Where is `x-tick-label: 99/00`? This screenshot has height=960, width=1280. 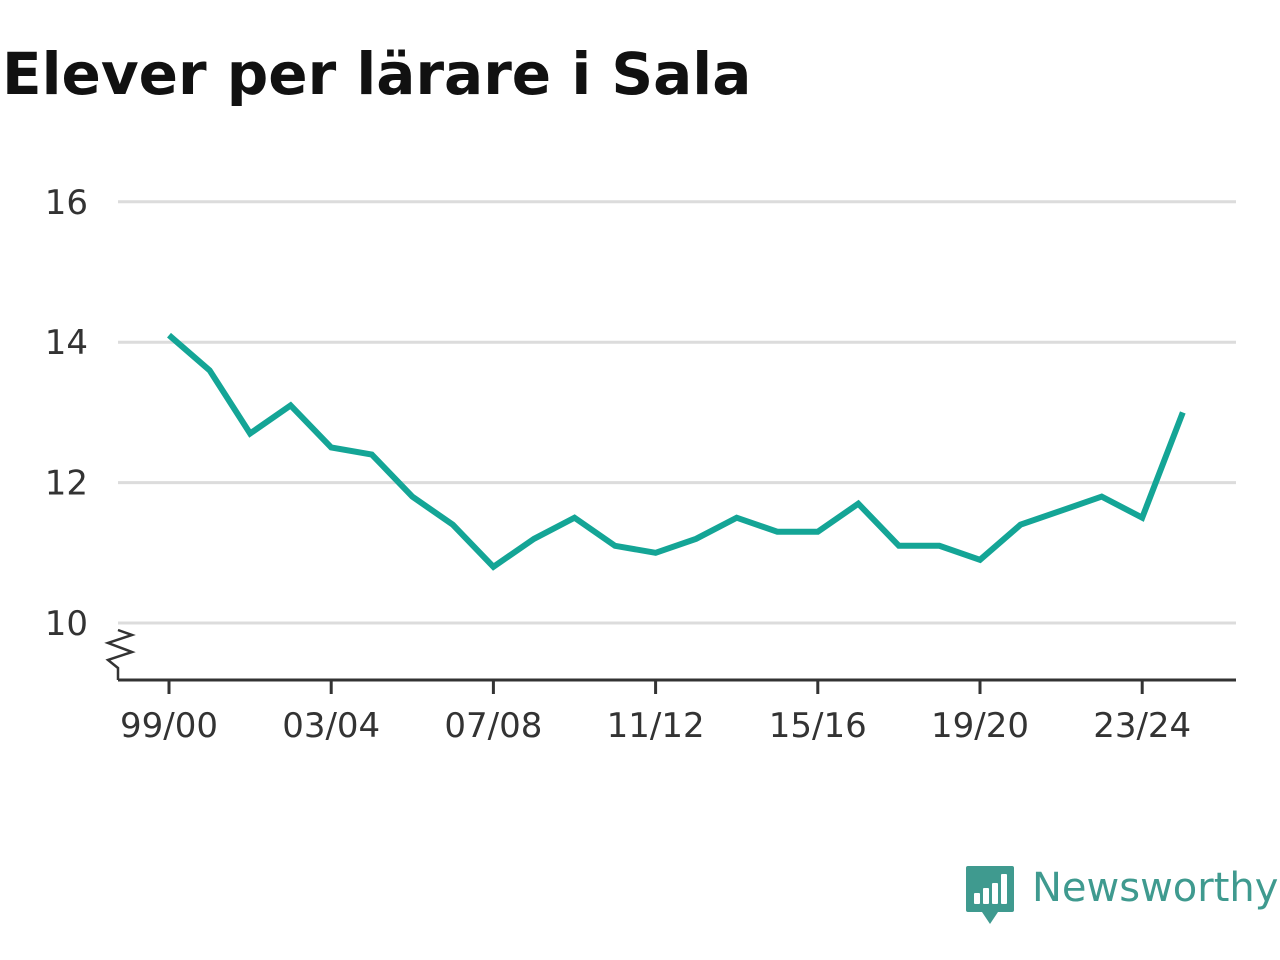
x-tick-label: 99/00 is located at coordinates (169, 726).